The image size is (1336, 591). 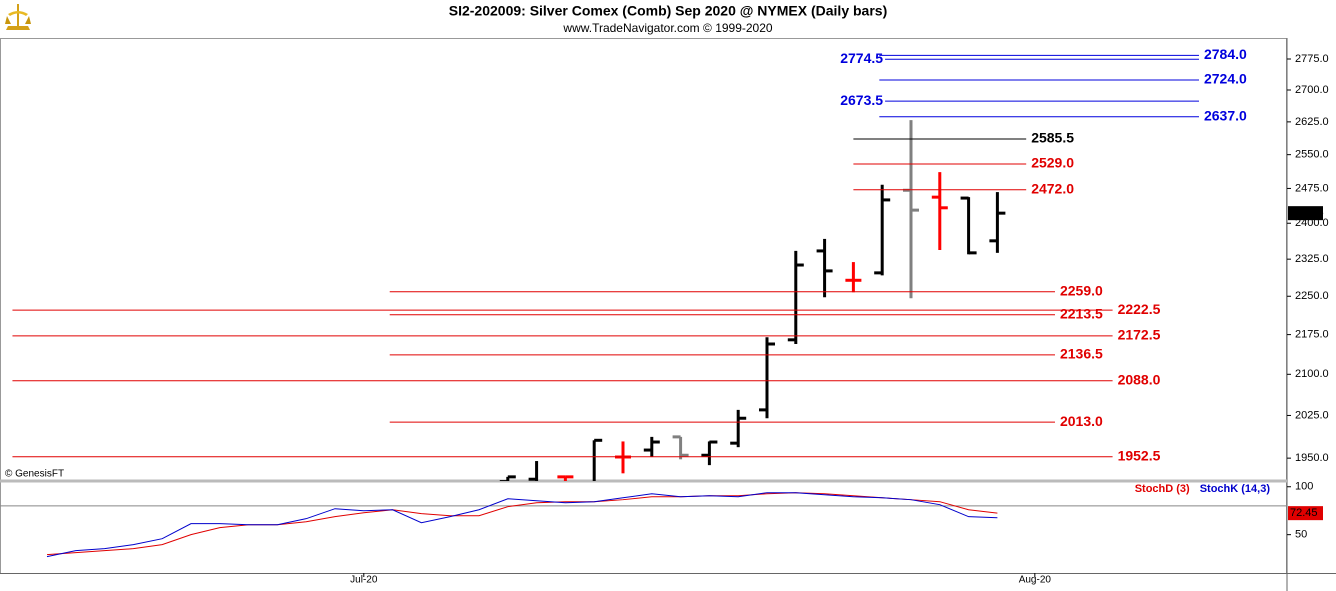 What do you see at coordinates (364, 580) in the screenshot?
I see `x-tick-label: Jul-20` at bounding box center [364, 580].